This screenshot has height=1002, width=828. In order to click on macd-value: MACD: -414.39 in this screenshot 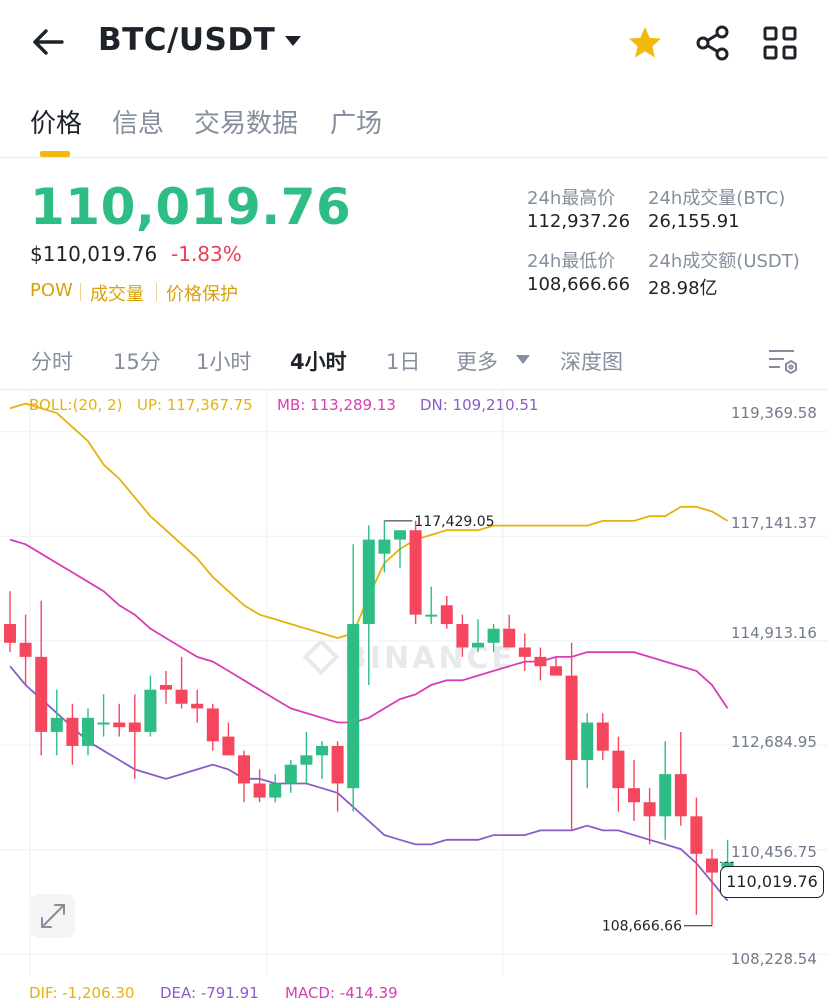, I will do `click(341, 993)`.